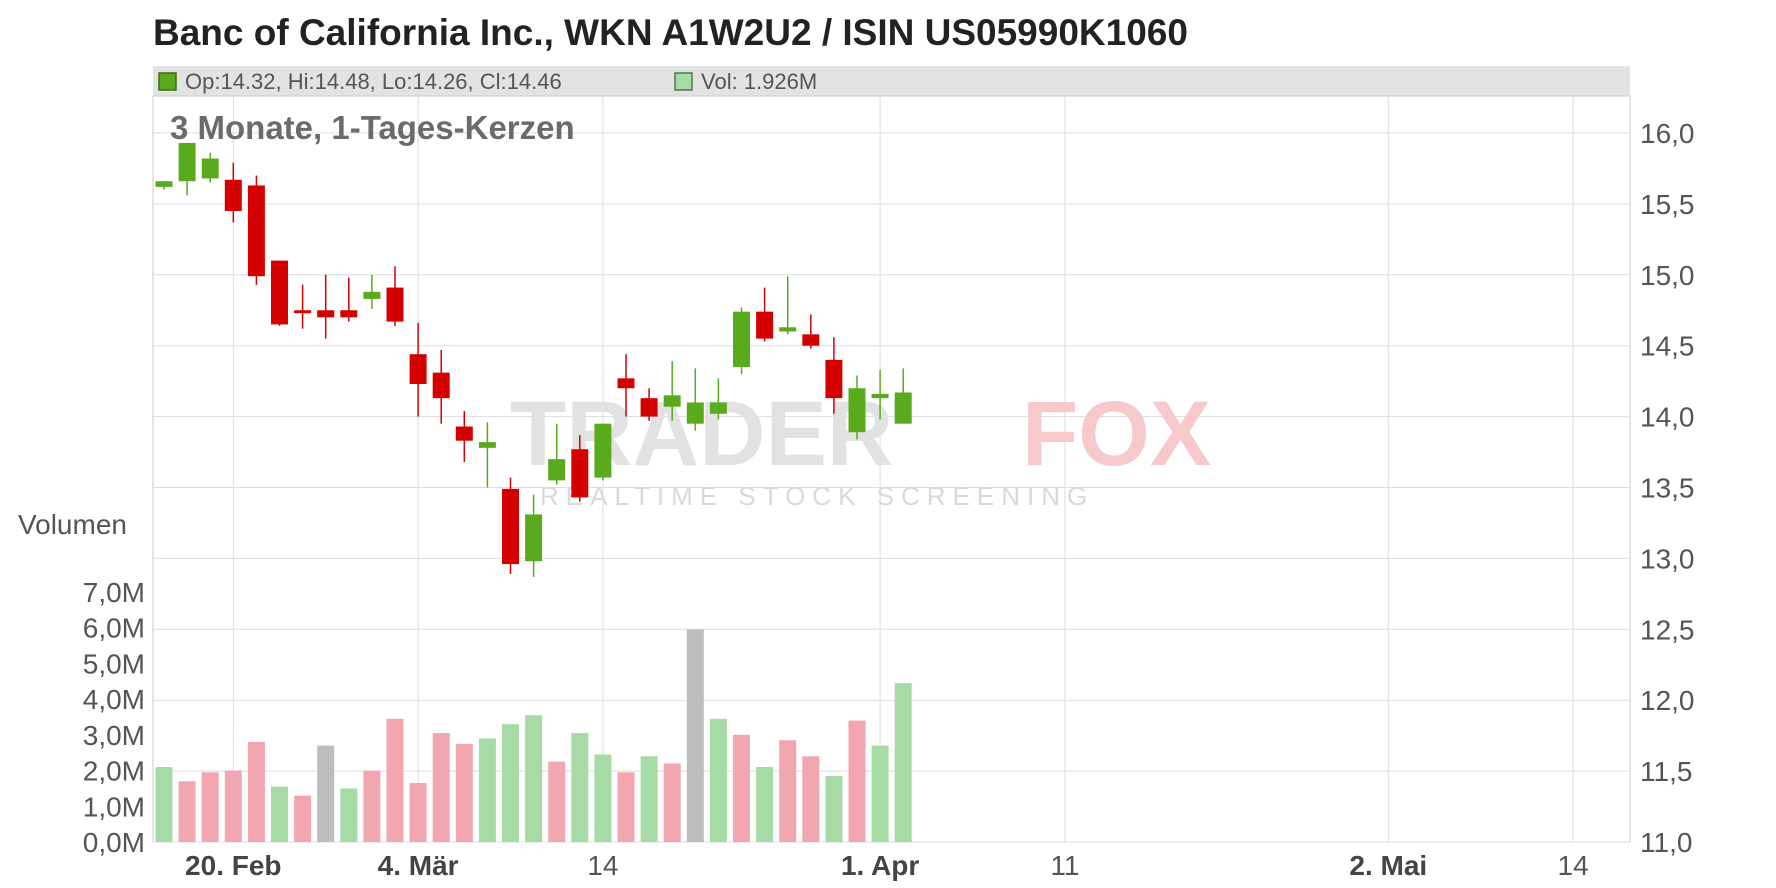  What do you see at coordinates (1667, 204) in the screenshot?
I see `price-tick-label: 15,5` at bounding box center [1667, 204].